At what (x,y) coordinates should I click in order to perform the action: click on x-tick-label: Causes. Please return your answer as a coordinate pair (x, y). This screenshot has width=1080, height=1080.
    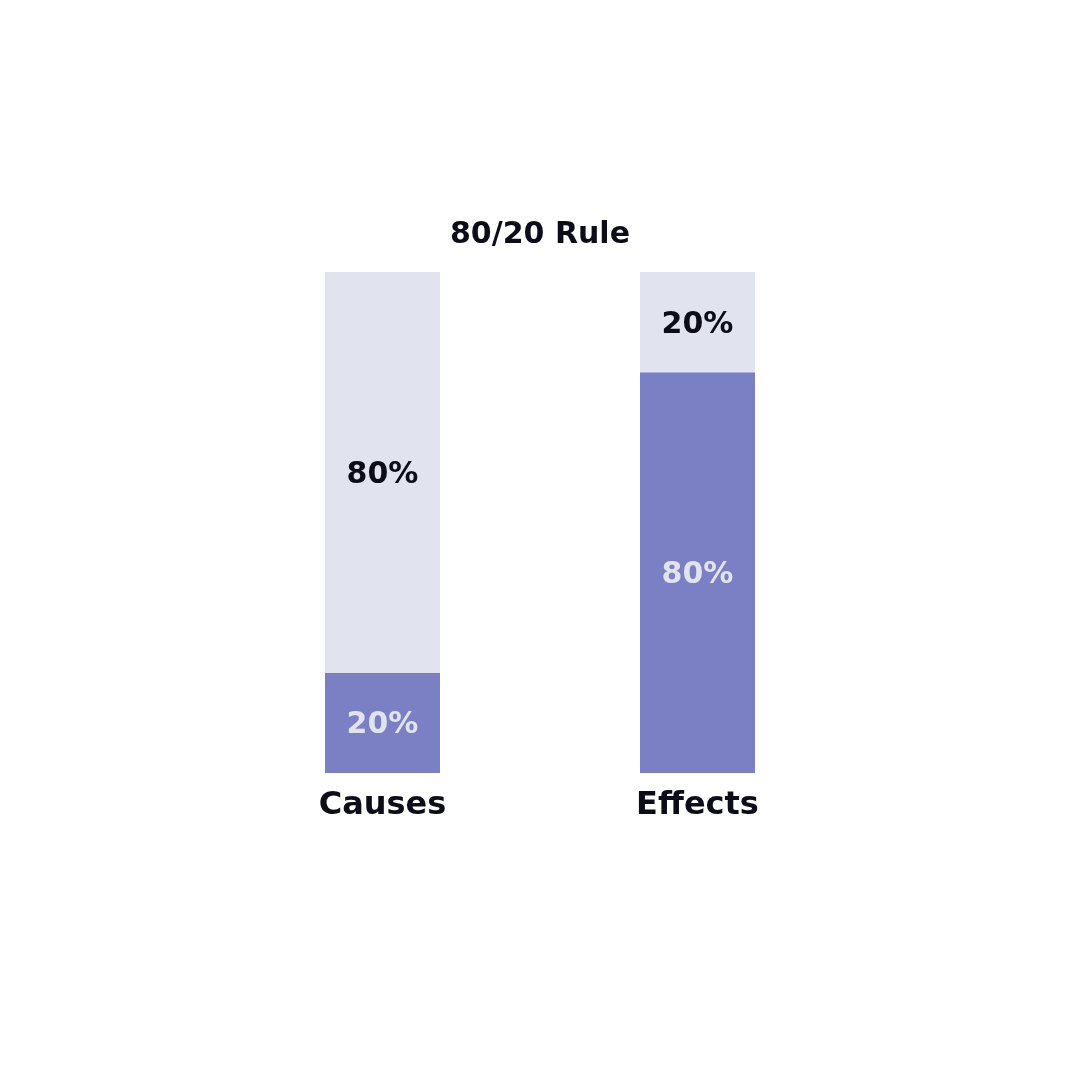
    Looking at the image, I should click on (382, 803).